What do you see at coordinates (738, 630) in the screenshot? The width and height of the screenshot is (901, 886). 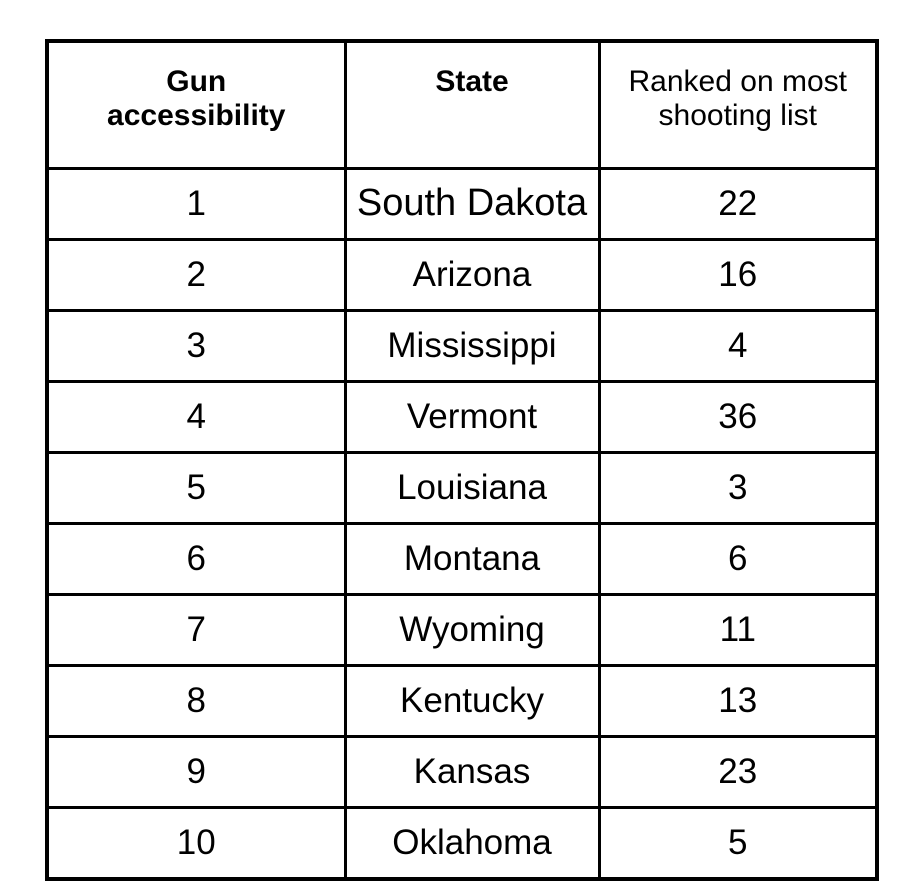 I see `shooting-rank-cell: 11` at bounding box center [738, 630].